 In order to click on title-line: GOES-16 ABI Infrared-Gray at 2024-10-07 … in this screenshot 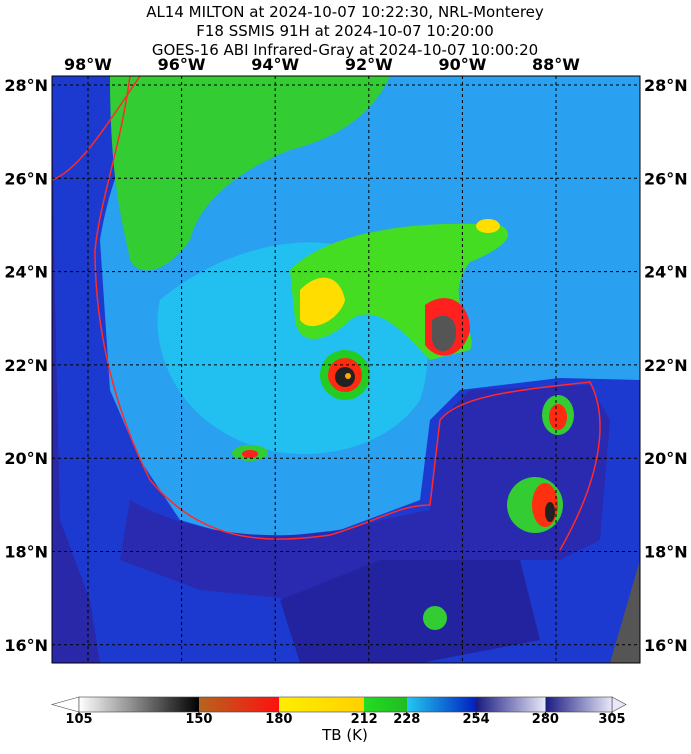, I will do `click(345, 50)`.